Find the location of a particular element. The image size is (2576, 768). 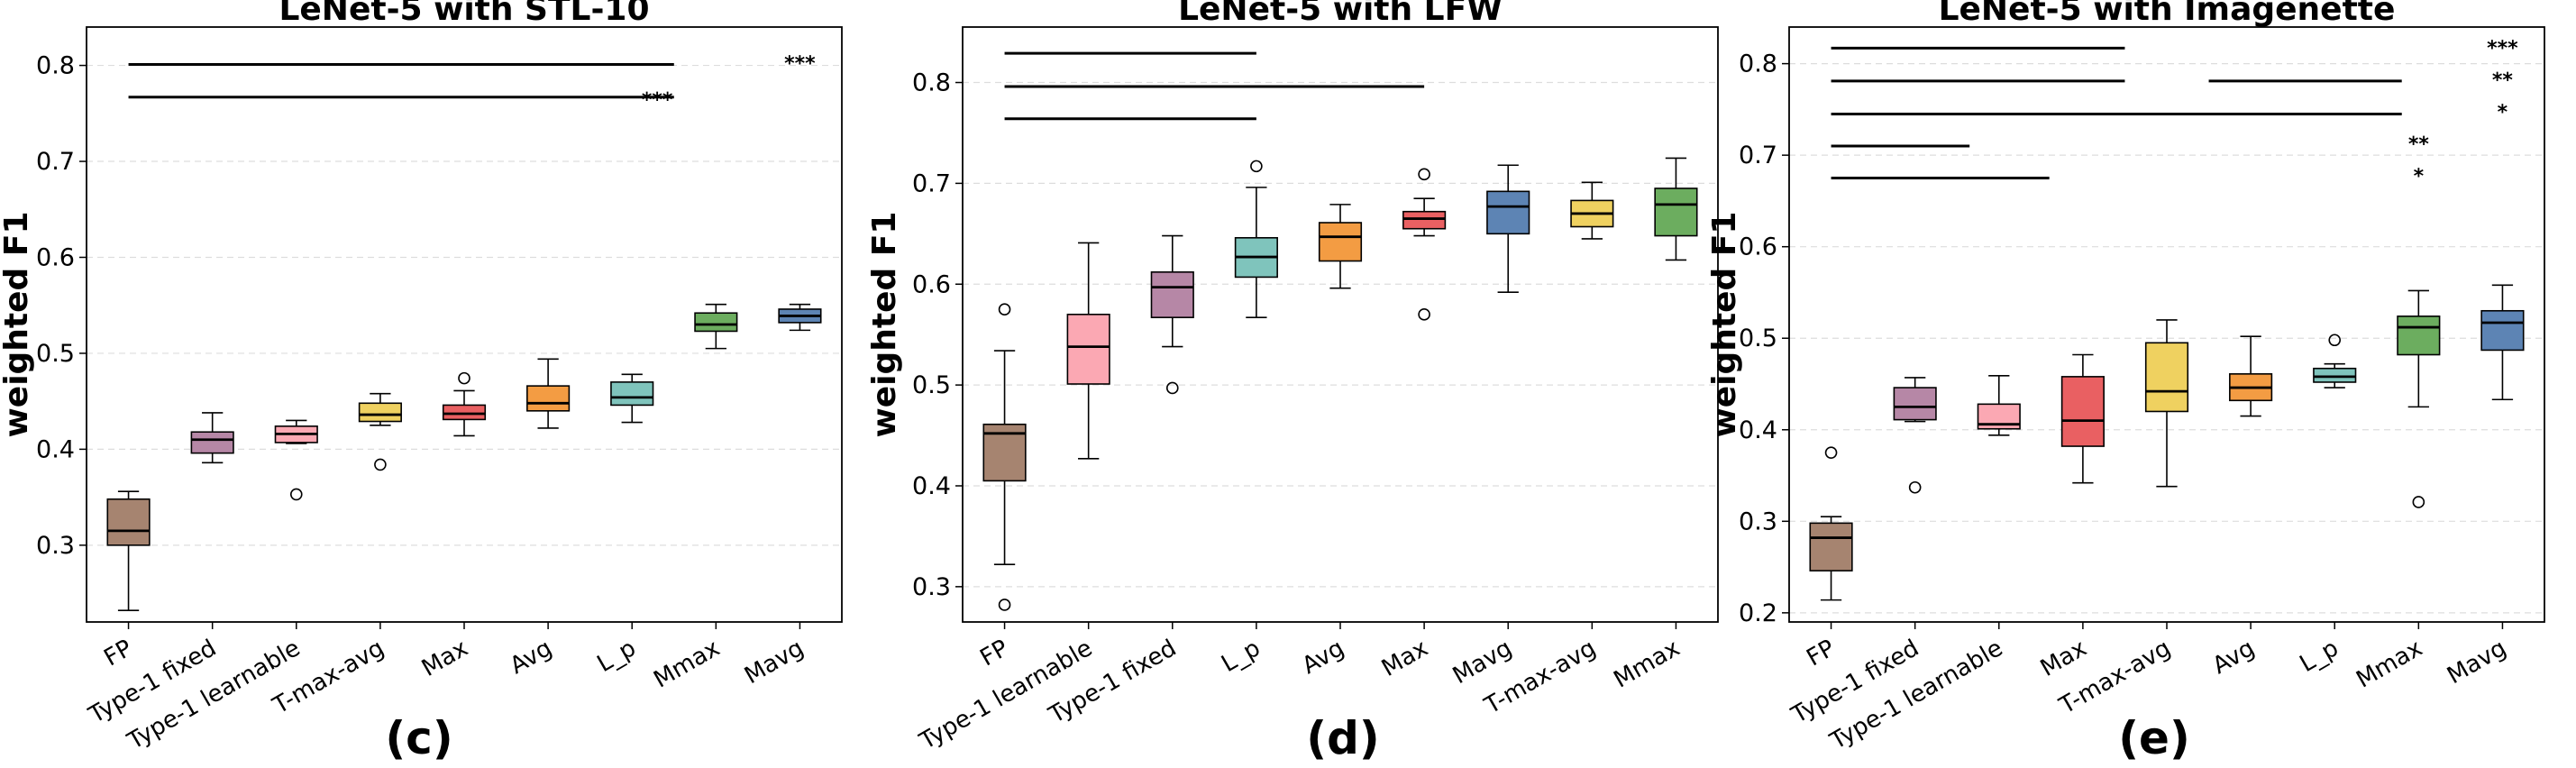

chart-title: LeNet-5 with STL-10 is located at coordinates (464, 14).